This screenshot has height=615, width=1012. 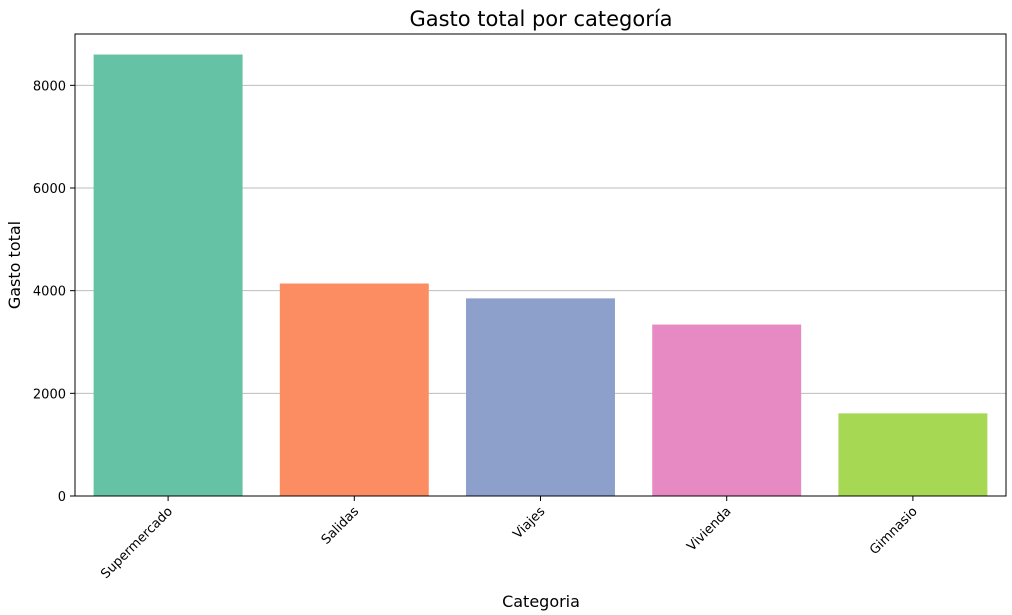 What do you see at coordinates (354, 389) in the screenshot?
I see `bar-salidas` at bounding box center [354, 389].